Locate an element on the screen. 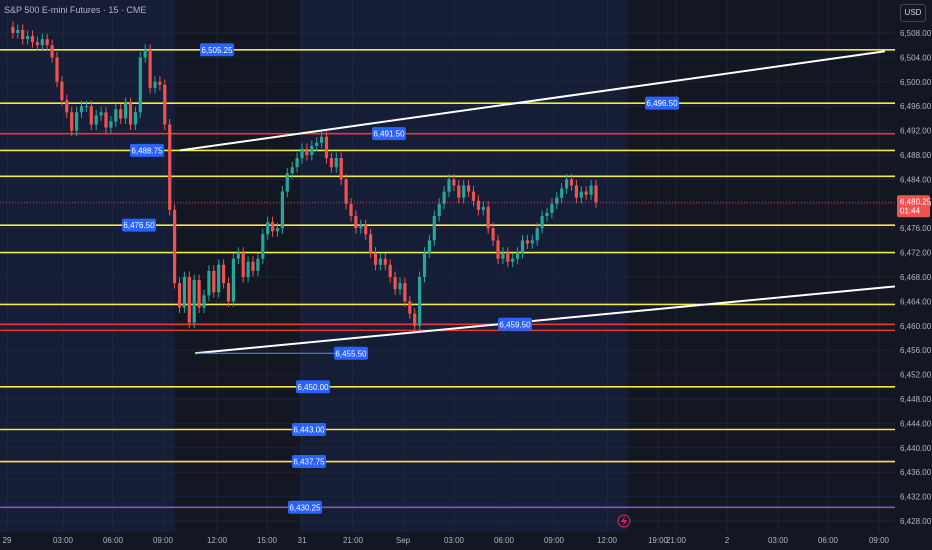  symbol-header: S&P 500 E-mini Futures · 15 · CME is located at coordinates (440, 10).